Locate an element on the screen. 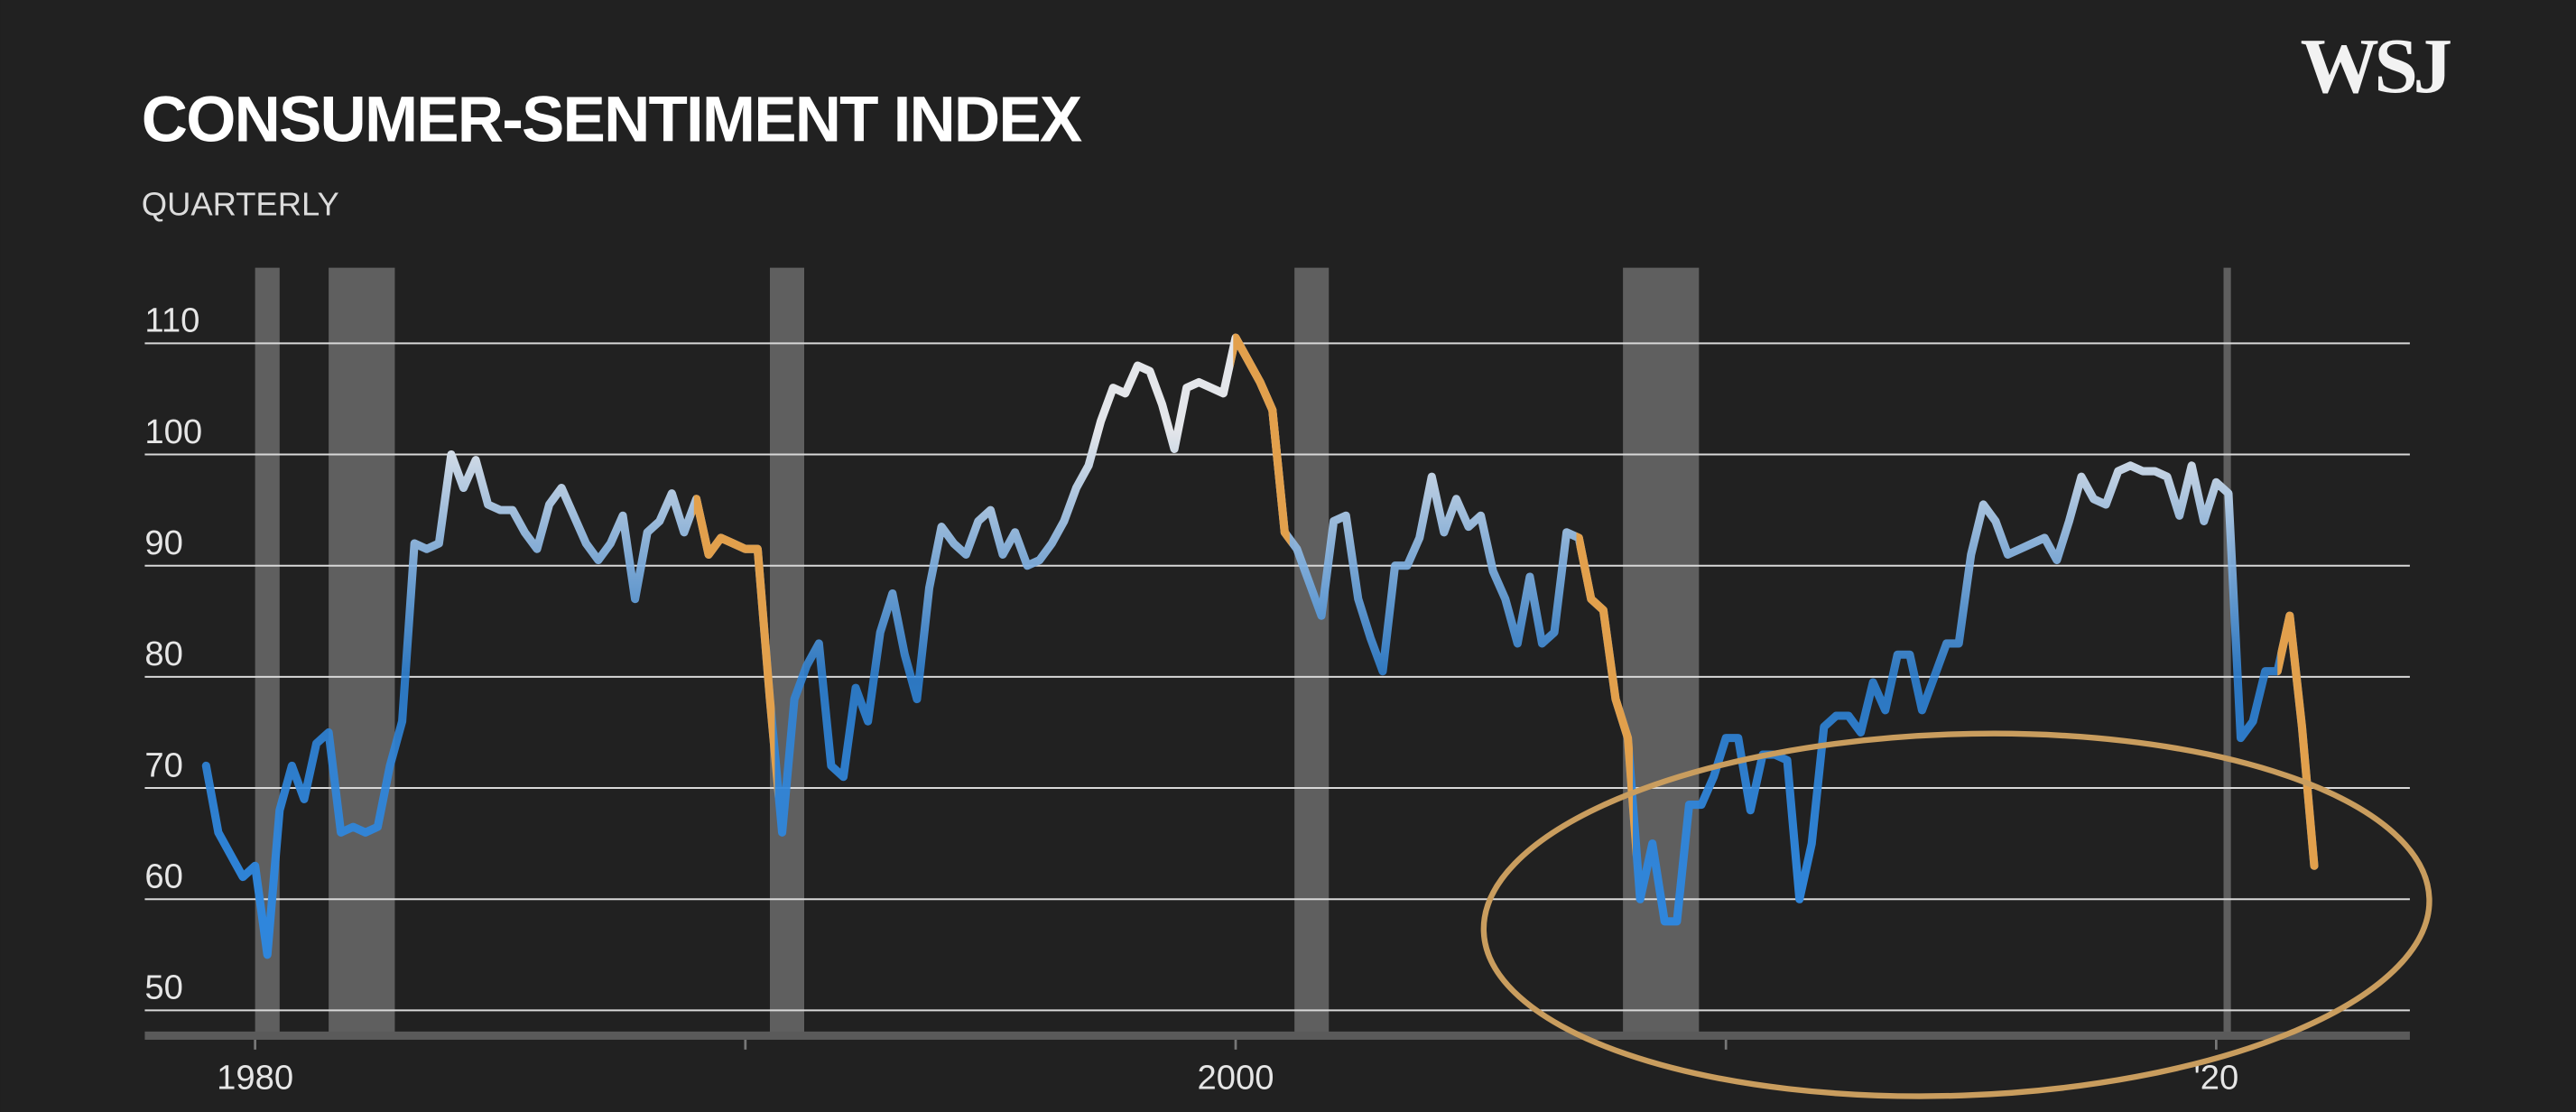 The height and width of the screenshot is (1112, 2576). x-axis is located at coordinates (1277, 1035).